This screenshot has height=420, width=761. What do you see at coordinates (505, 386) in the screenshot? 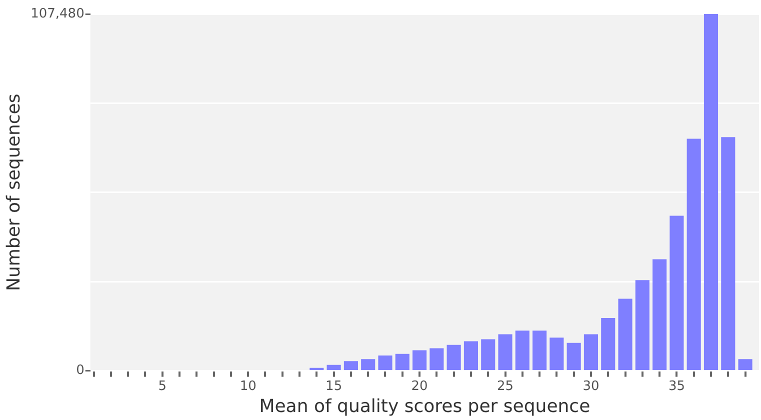
I see `x-tick-label: 25` at bounding box center [505, 386].